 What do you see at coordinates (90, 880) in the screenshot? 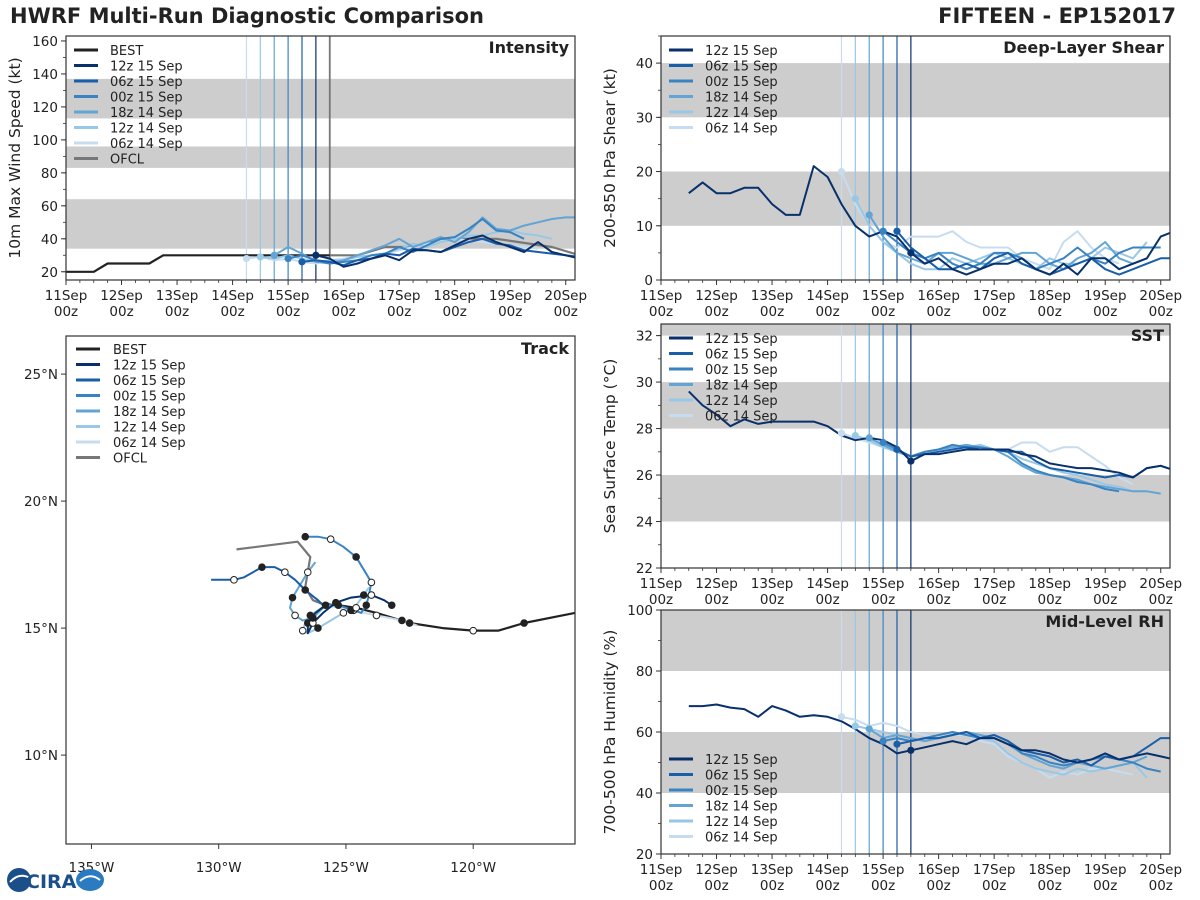
I see `logo-storm-icon` at bounding box center [90, 880].